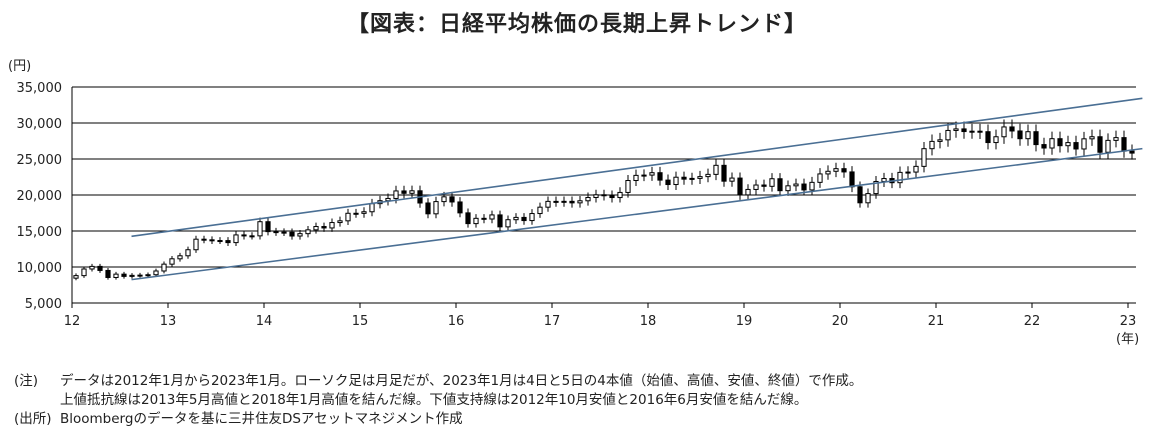 The height and width of the screenshot is (440, 1154). What do you see at coordinates (576, 24) in the screenshot?
I see `chart-title: 【図表：日経平均株価の長期上昇トレンド】` at bounding box center [576, 24].